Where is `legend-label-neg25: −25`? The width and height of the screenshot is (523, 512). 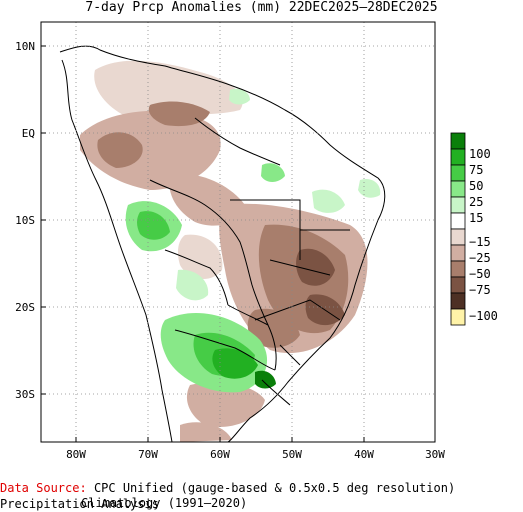 legend-label-neg25: −25 is located at coordinates (480, 258).